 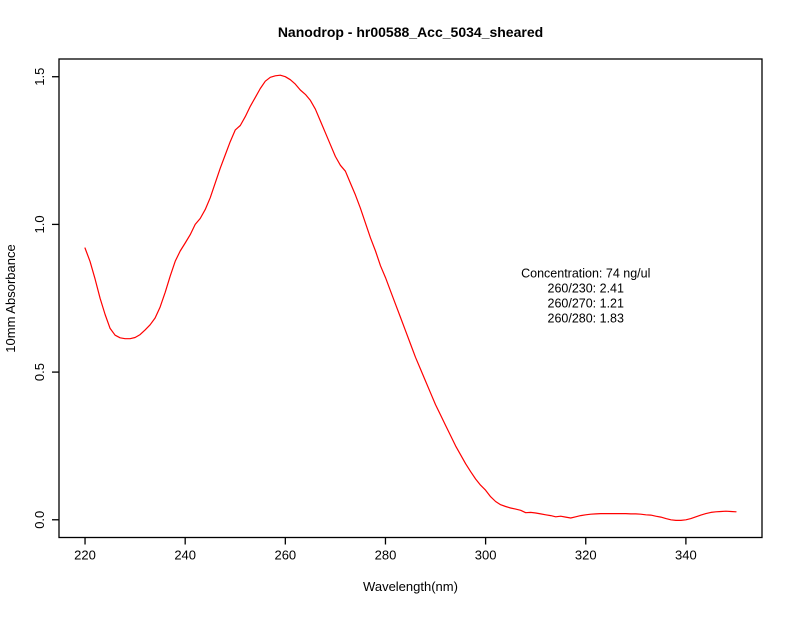 I want to click on y-axis: 0.0 0.5 1.0 1.5, so click(x=45, y=298).